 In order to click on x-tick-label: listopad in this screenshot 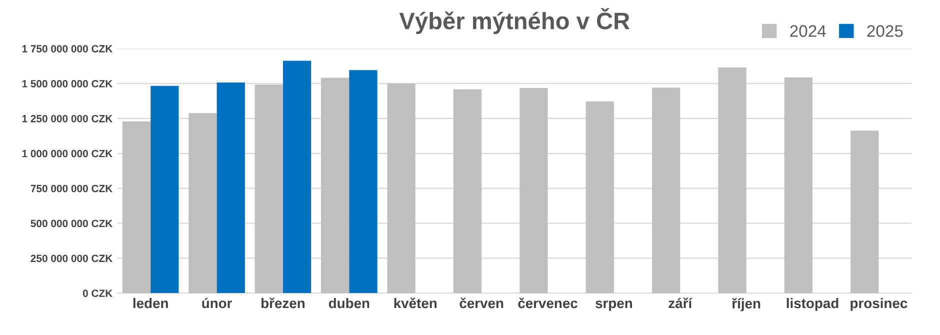, I will do `click(812, 304)`.